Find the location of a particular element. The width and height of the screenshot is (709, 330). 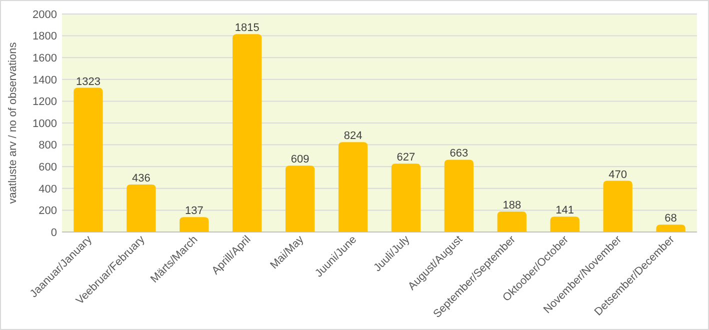

y-tick-label: 1800 is located at coordinates (44, 36).